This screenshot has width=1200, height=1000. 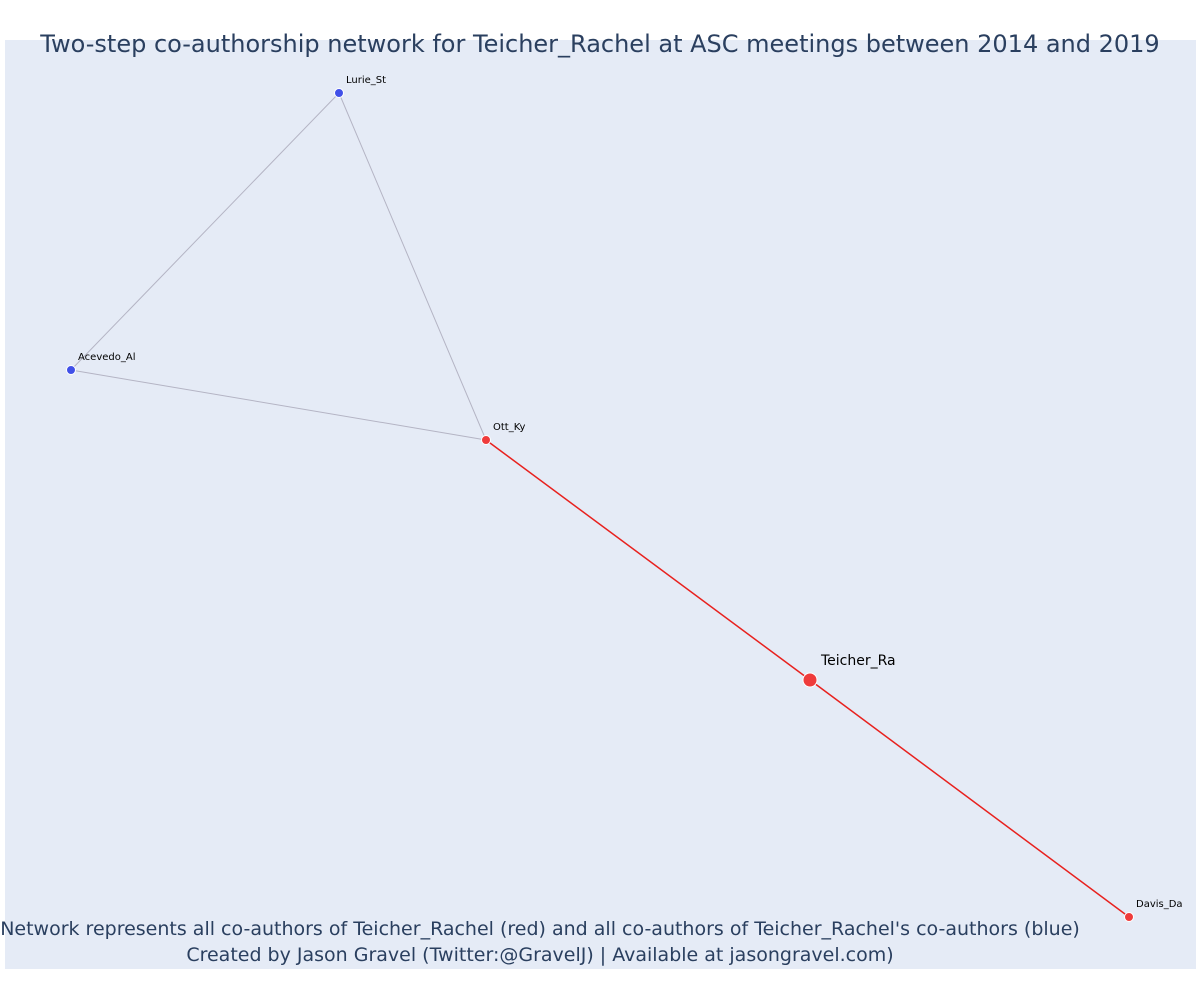 I want to click on node-teicher_ra, so click(x=810, y=680).